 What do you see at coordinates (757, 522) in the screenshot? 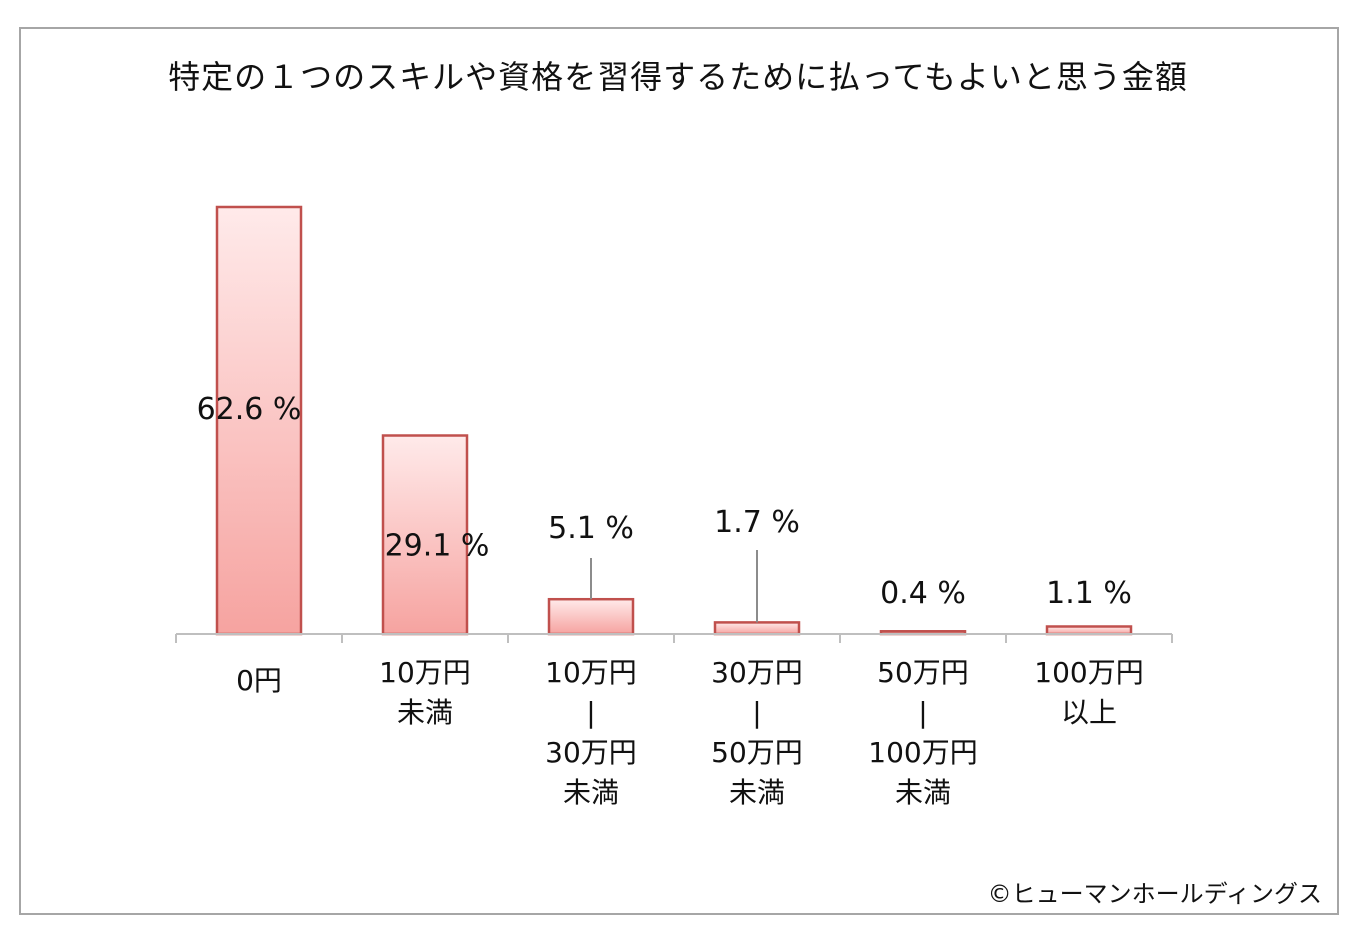
I see `data-label-3: 1.7 %` at bounding box center [757, 522].